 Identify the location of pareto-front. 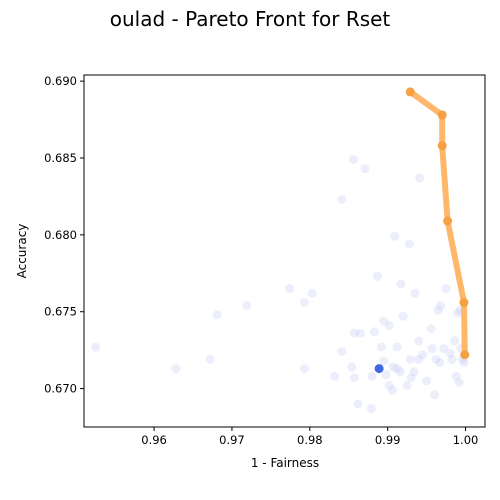
(437, 223).